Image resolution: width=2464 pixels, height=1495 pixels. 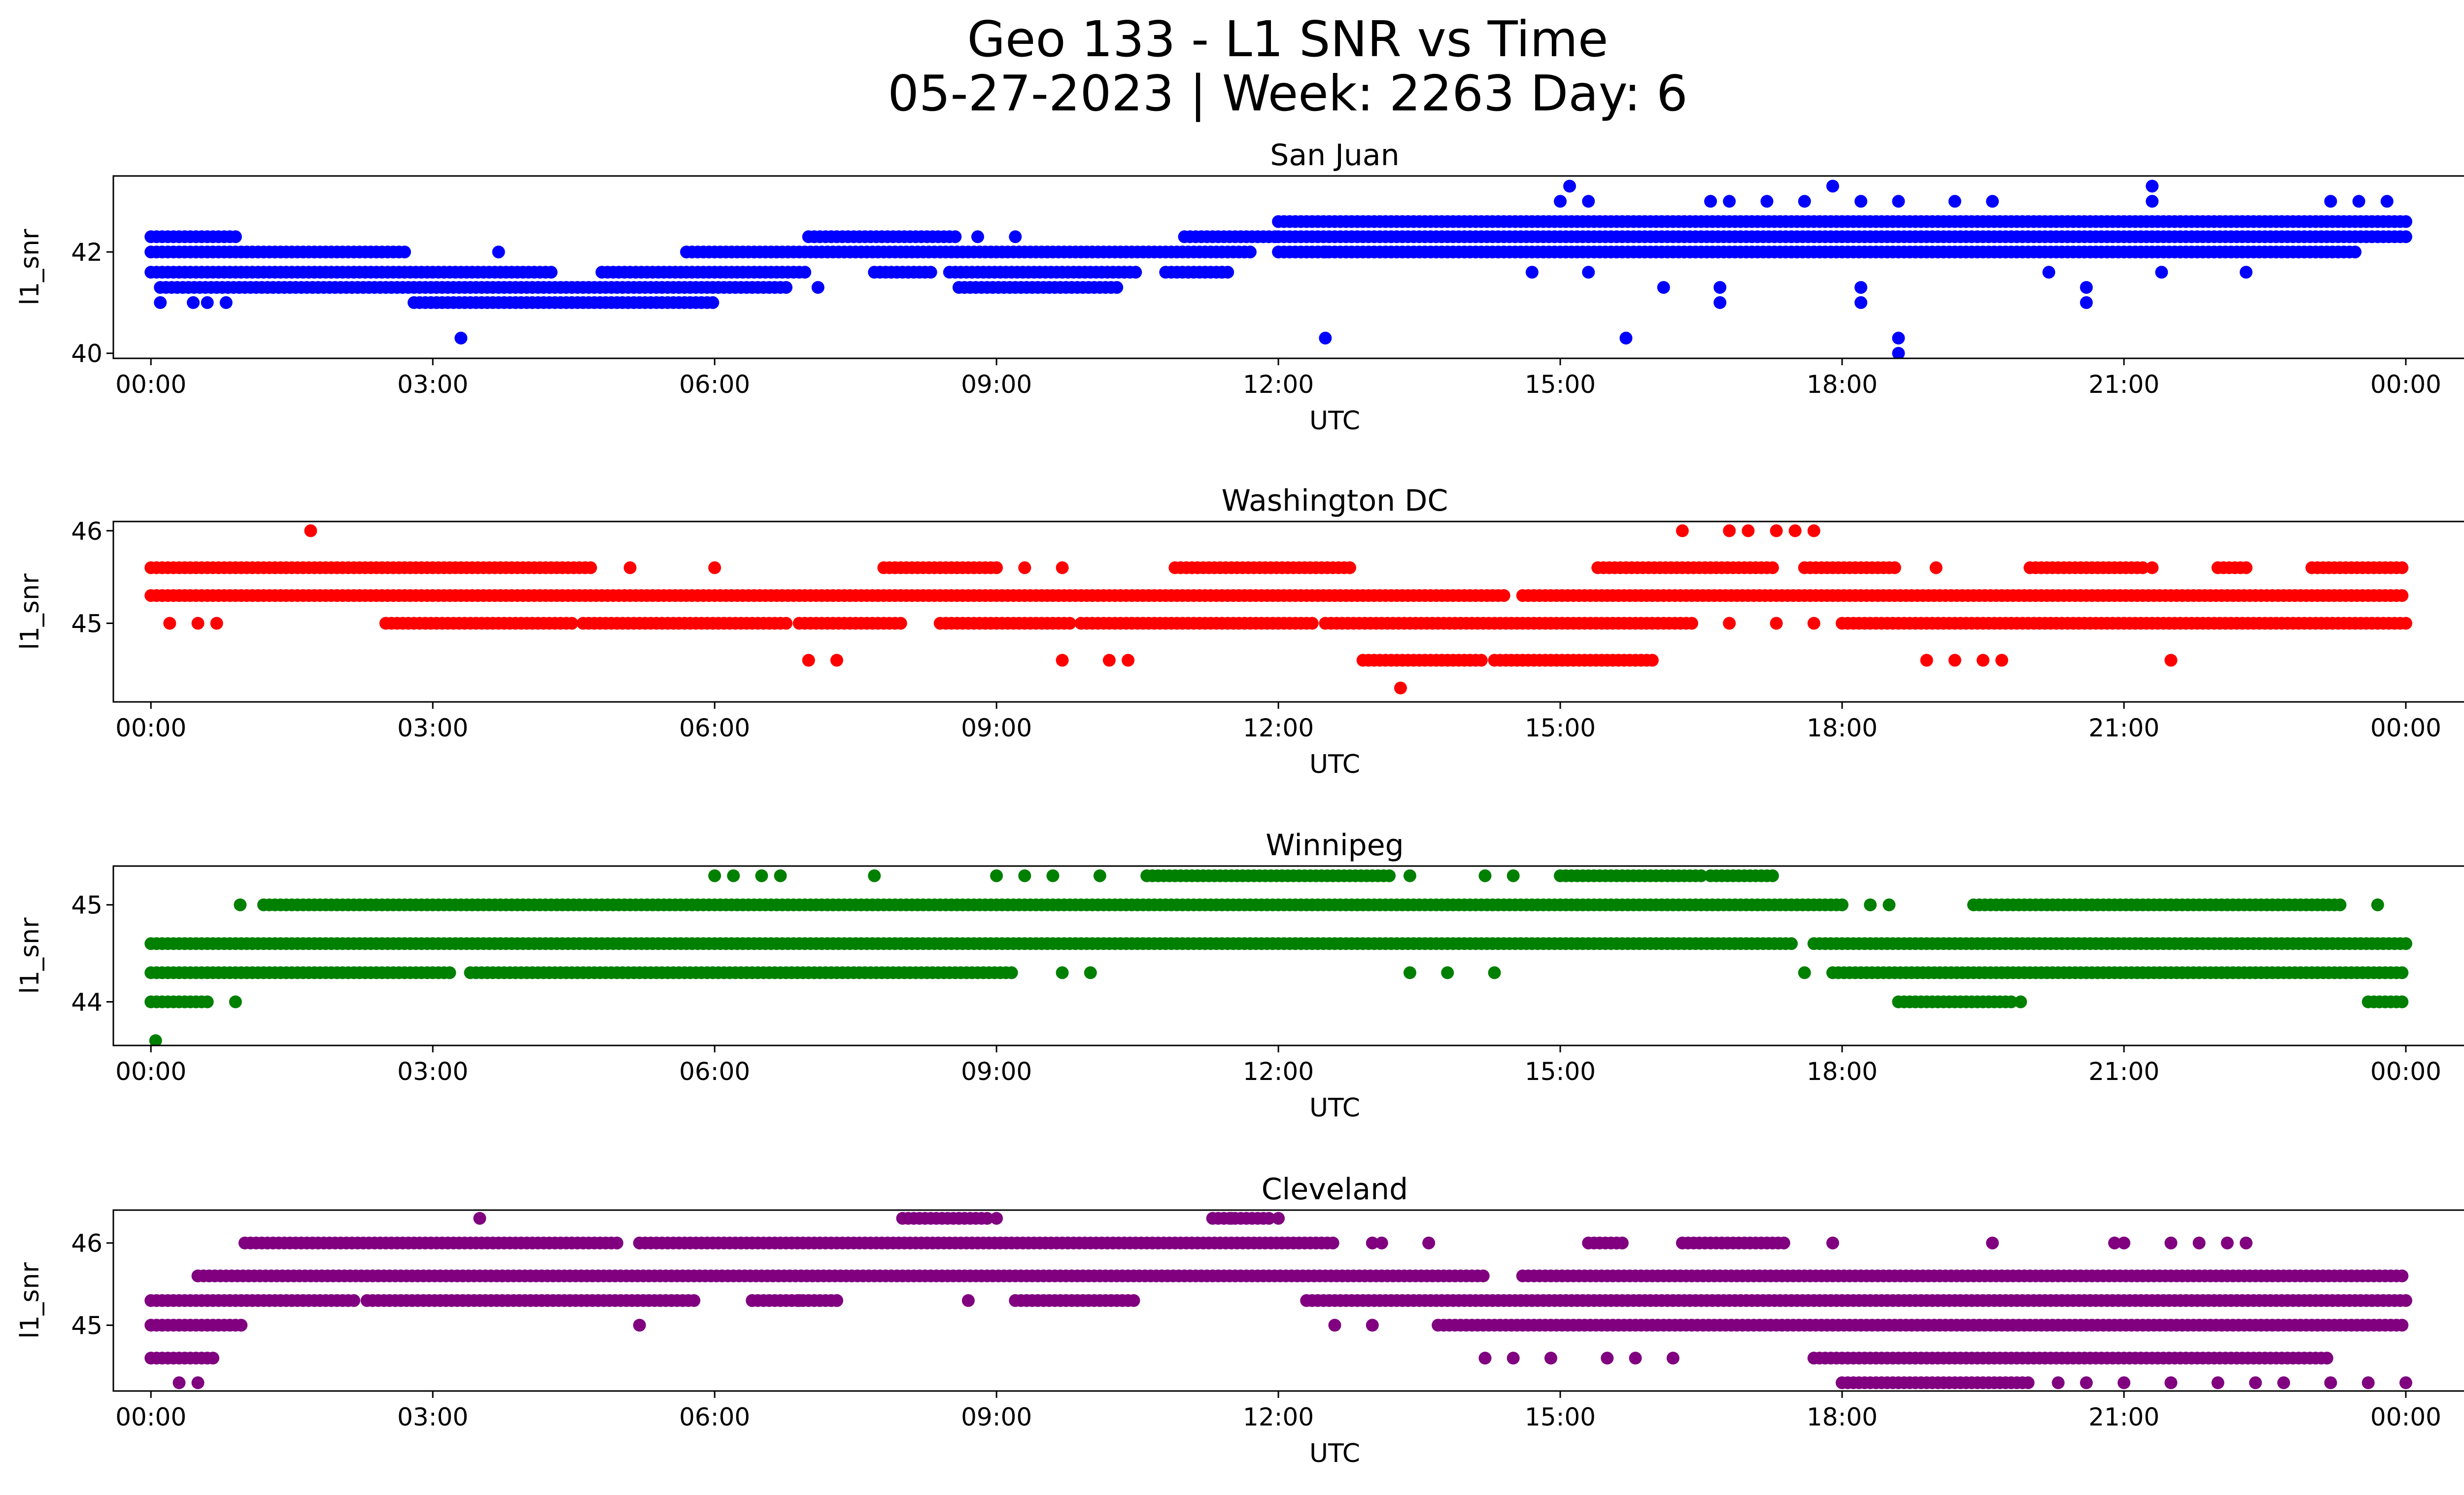 I want to click on y-tick-label: 40, so click(x=87, y=354).